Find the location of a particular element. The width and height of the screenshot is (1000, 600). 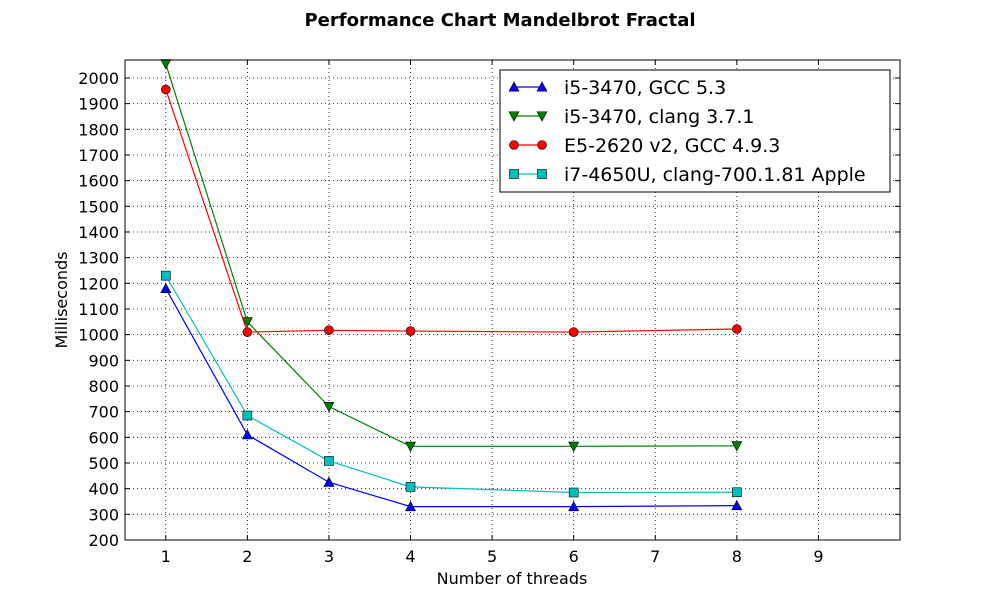

y-tick-label: 600 is located at coordinates (103, 437).